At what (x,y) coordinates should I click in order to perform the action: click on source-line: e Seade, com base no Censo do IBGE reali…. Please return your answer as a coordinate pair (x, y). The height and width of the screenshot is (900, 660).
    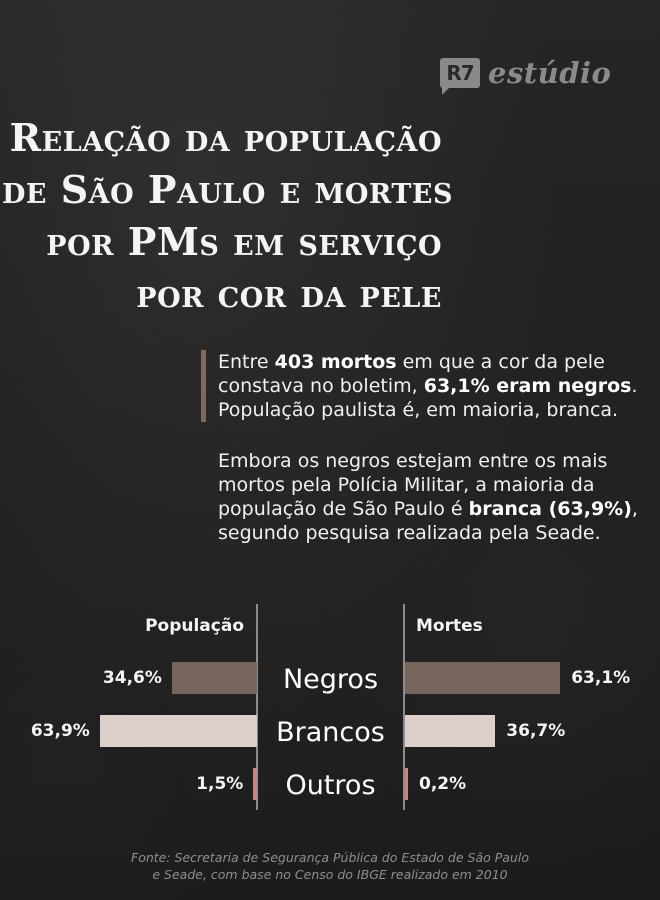
    Looking at the image, I should click on (330, 874).